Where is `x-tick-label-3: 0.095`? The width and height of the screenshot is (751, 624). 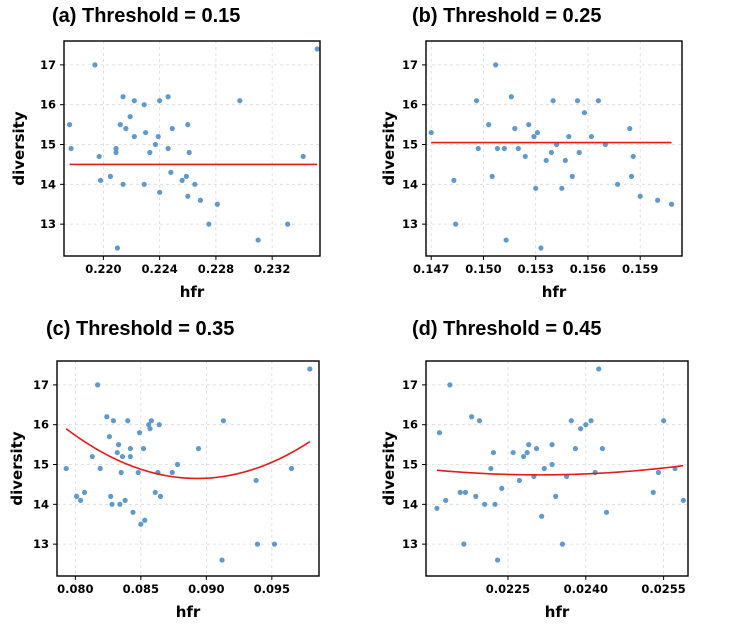
x-tick-label-3: 0.095 is located at coordinates (272, 589).